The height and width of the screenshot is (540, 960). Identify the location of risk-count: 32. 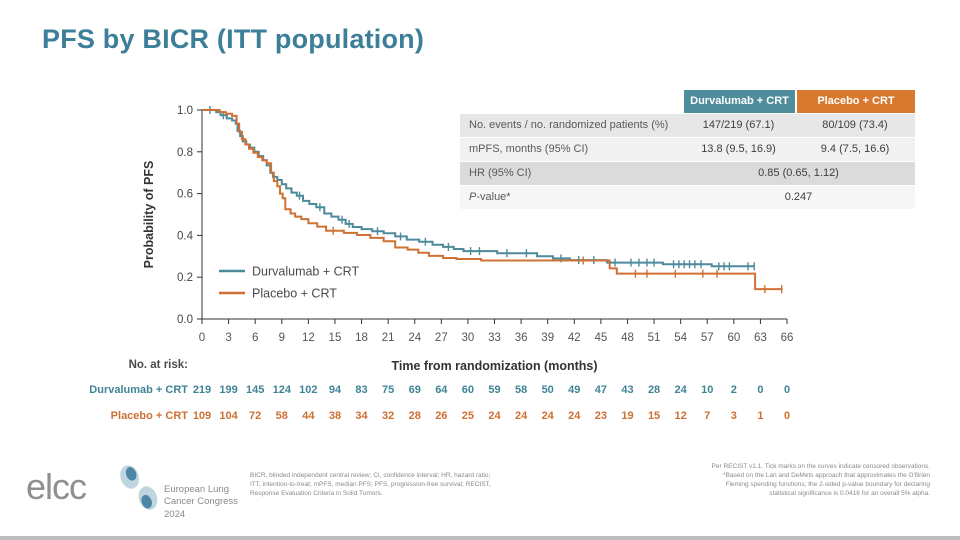
(388, 416).